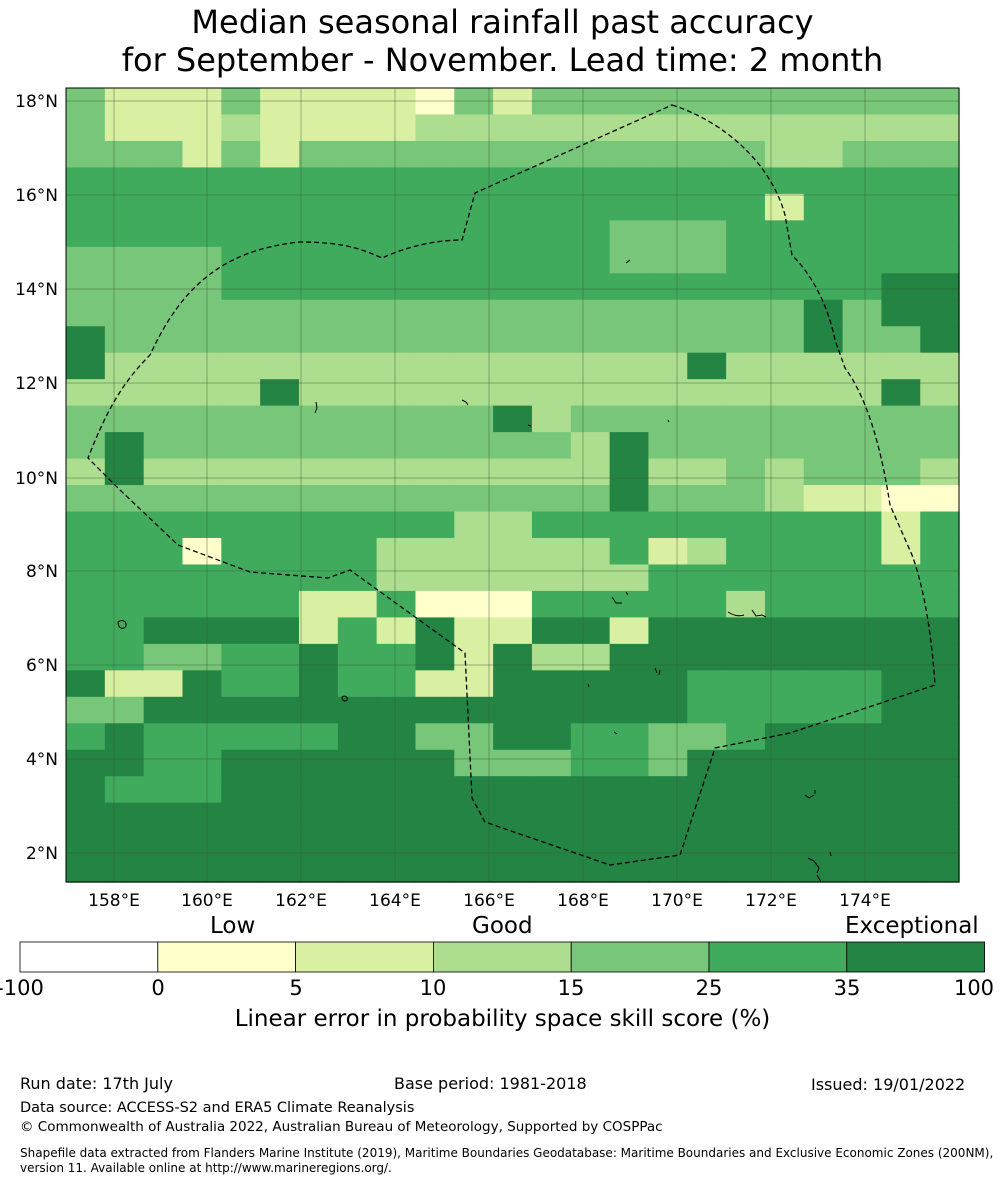 This screenshot has height=1185, width=1005. What do you see at coordinates (620, 597) in the screenshot?
I see `island-outline` at bounding box center [620, 597].